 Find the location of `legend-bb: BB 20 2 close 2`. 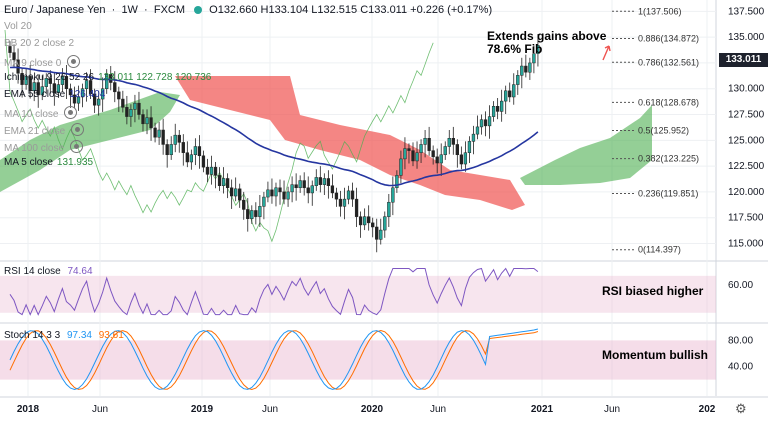

legend-bb: BB 20 2 close 2 is located at coordinates (39, 43).